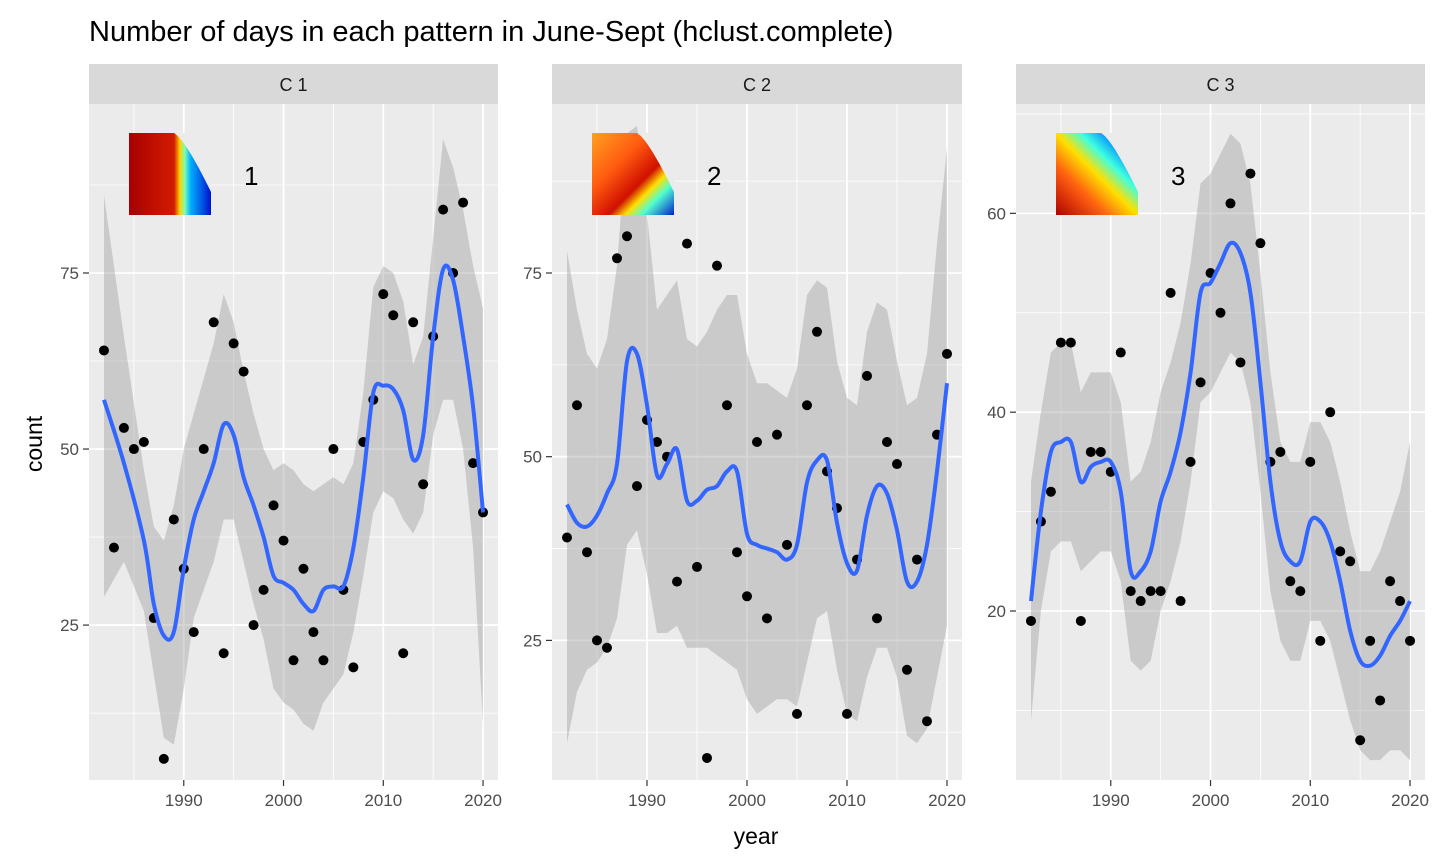 Image resolution: width=1440 pixels, height=864 pixels. Describe the element at coordinates (1119, 162) in the screenshot. I see `heatmap-mask` at that location.